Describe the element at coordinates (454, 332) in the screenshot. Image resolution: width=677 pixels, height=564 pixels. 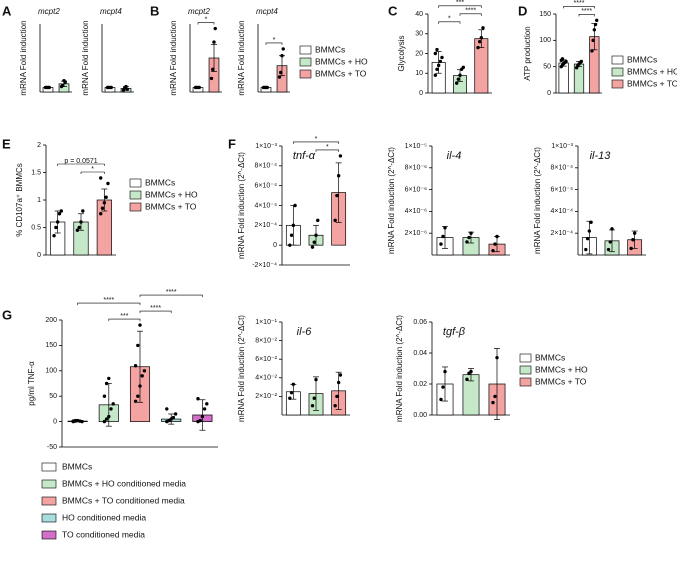
I see `chart-title: tgf-β` at that location.